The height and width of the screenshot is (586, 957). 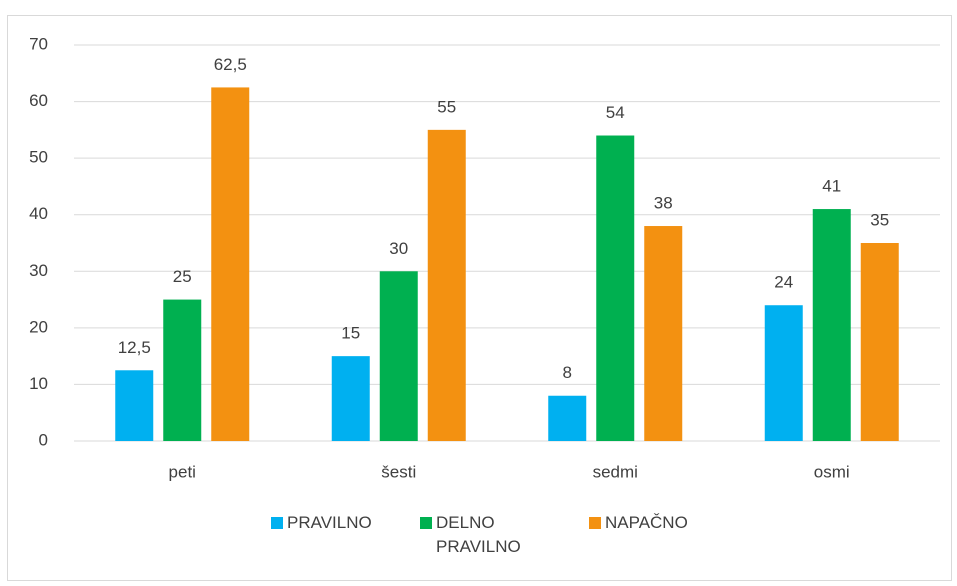 What do you see at coordinates (38, 43) in the screenshot?
I see `y-tick-label: 70` at bounding box center [38, 43].